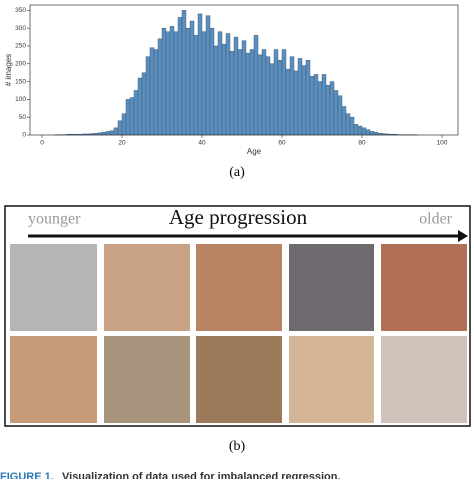 Image resolution: width=474 pixels, height=484 pixels. What do you see at coordinates (254, 151) in the screenshot?
I see `x-axis-label: Age` at bounding box center [254, 151].